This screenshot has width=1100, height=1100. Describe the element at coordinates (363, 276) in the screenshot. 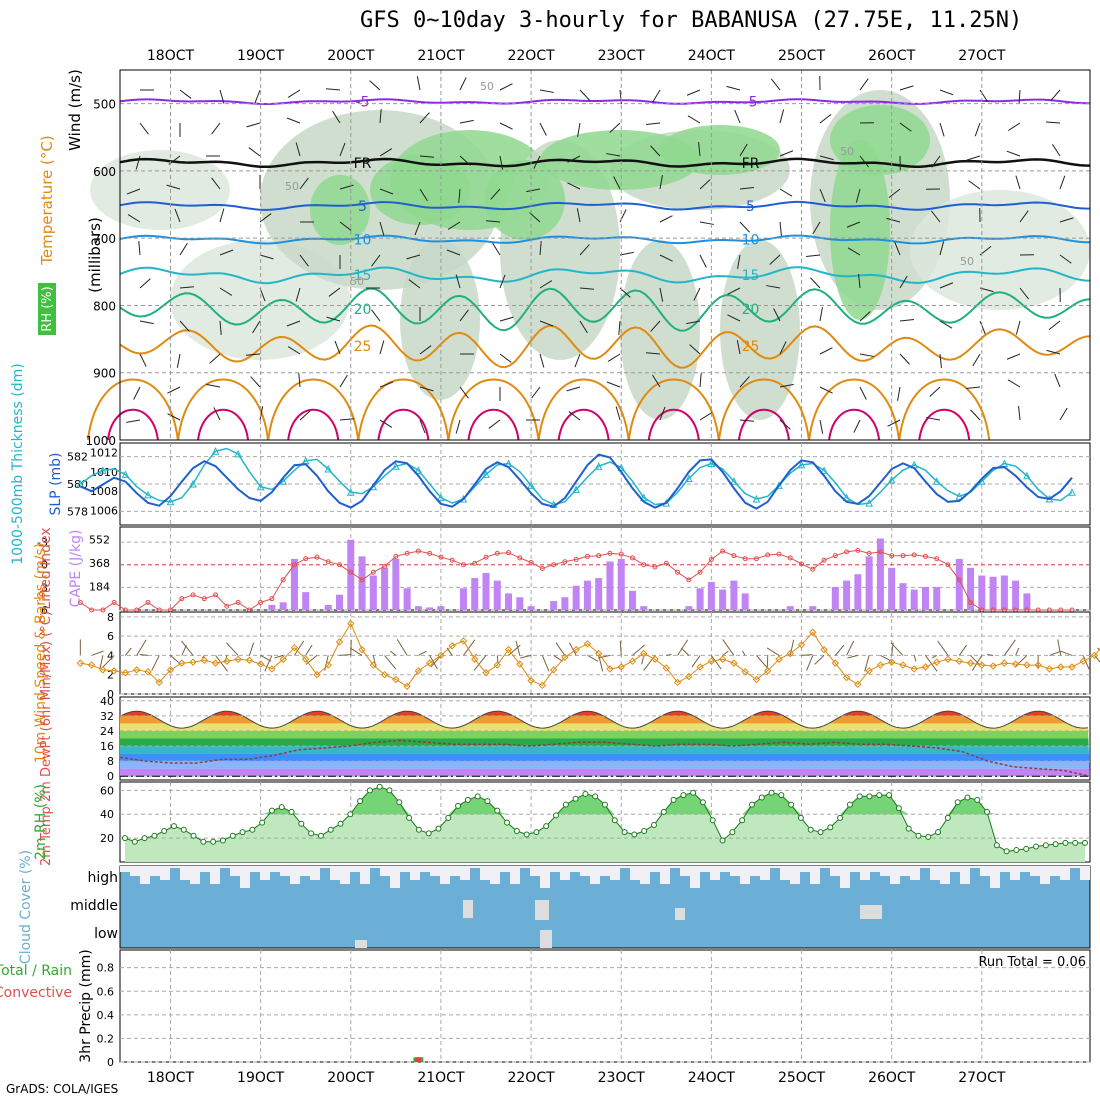

I see `temp-contour-label: 15` at that location.